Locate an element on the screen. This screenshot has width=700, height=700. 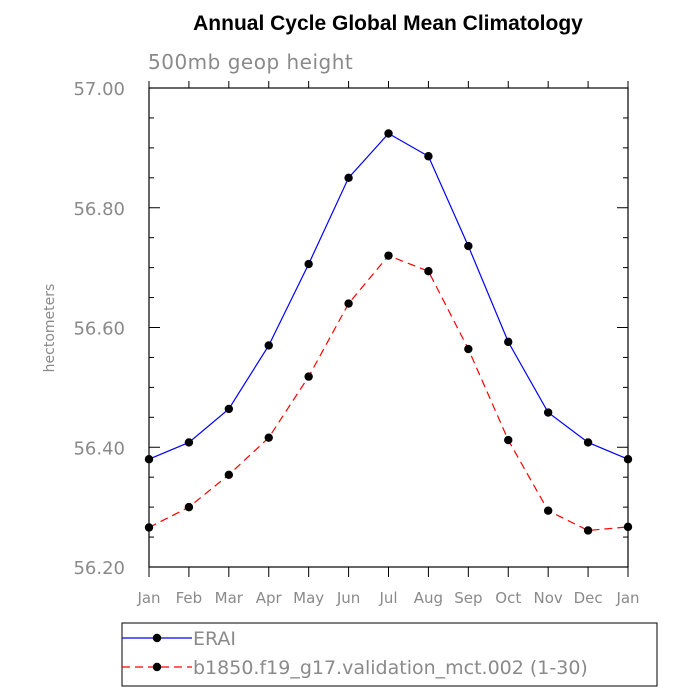
x-tick-label: Mar is located at coordinates (229, 598).